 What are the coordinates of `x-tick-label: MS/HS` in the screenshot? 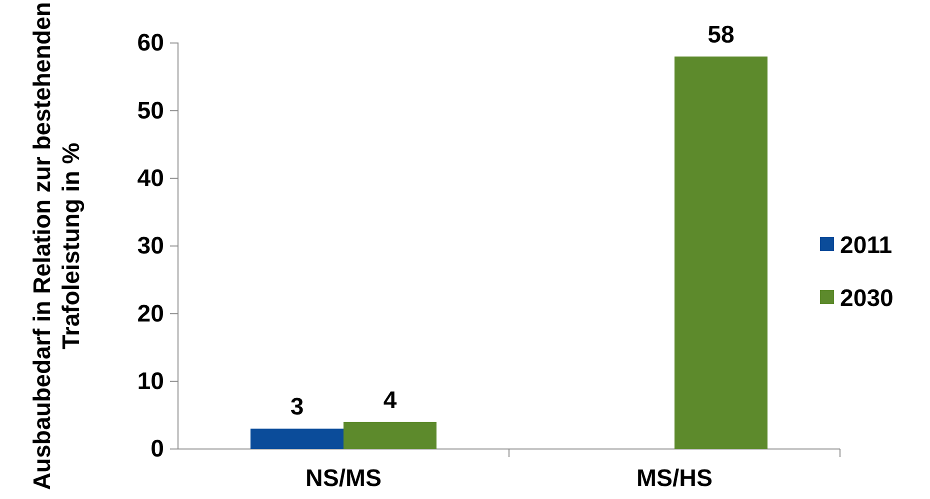 It's located at (674, 478).